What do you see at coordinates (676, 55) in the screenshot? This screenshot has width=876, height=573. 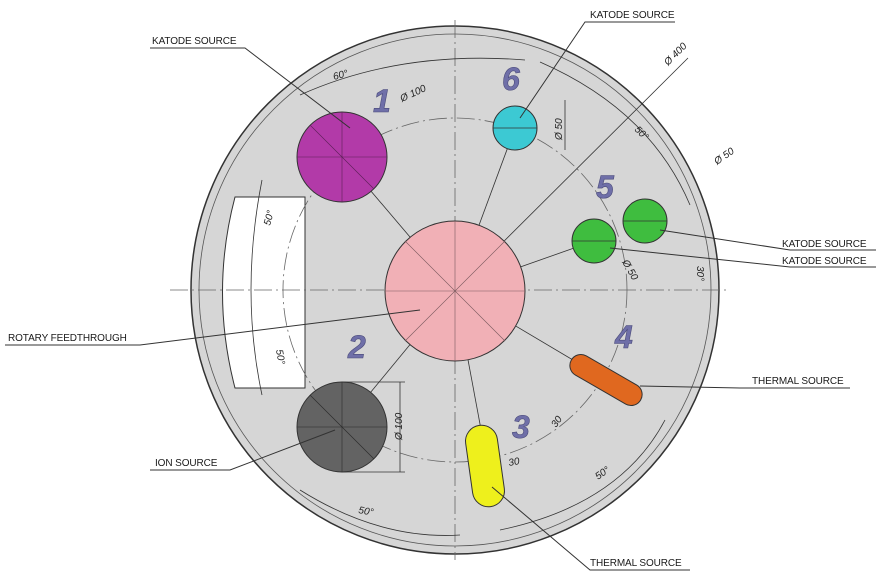 I see `dim-diameter-400: Ø 400` at bounding box center [676, 55].